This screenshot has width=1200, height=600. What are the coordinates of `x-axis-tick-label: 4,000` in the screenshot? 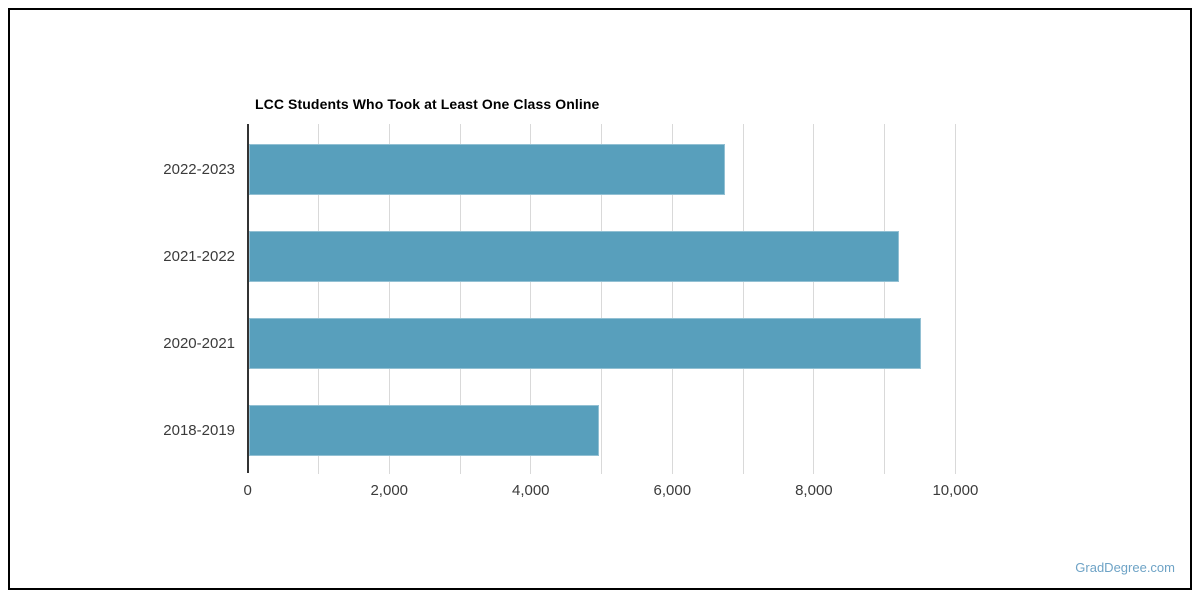 It's located at (530, 490).